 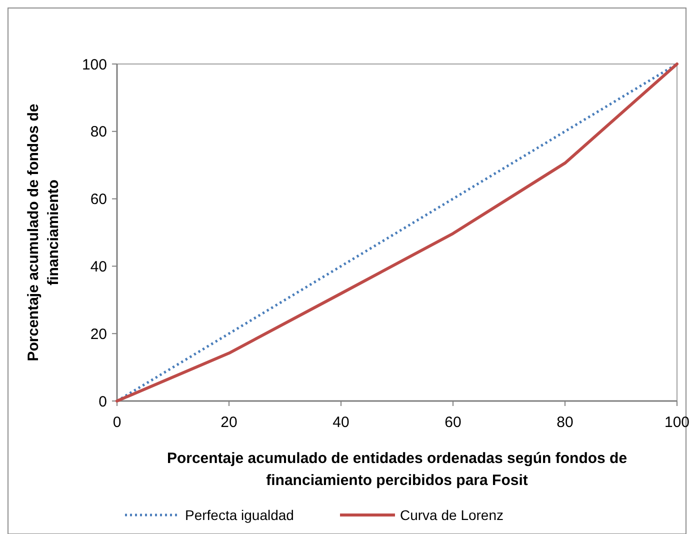 What do you see at coordinates (677, 422) in the screenshot?
I see `x-tick-label: 100` at bounding box center [677, 422].